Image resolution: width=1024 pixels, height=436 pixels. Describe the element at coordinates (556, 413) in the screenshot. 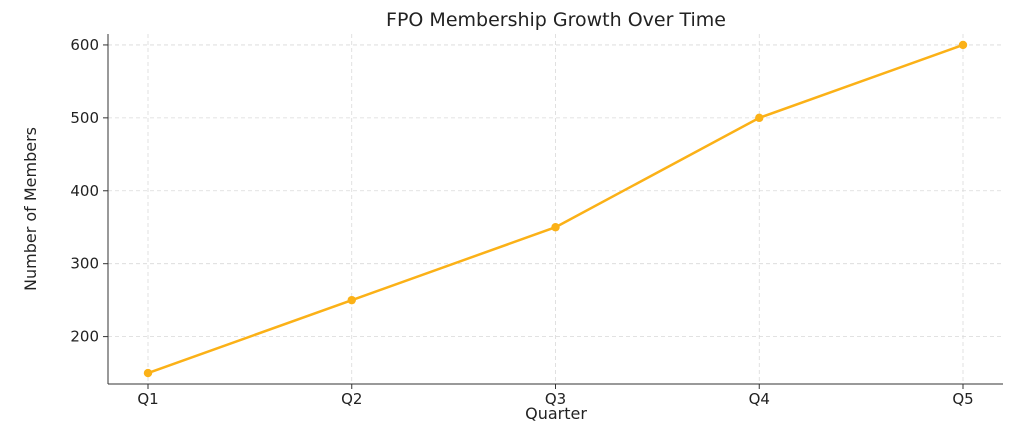

I see `x-axis-label: Quarter` at that location.